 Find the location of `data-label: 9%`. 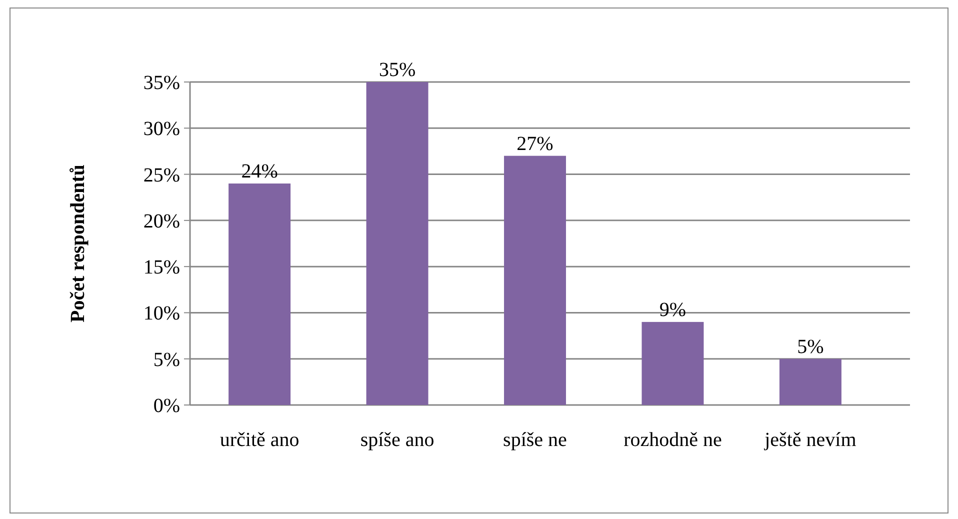

data-label: 9% is located at coordinates (672, 309).